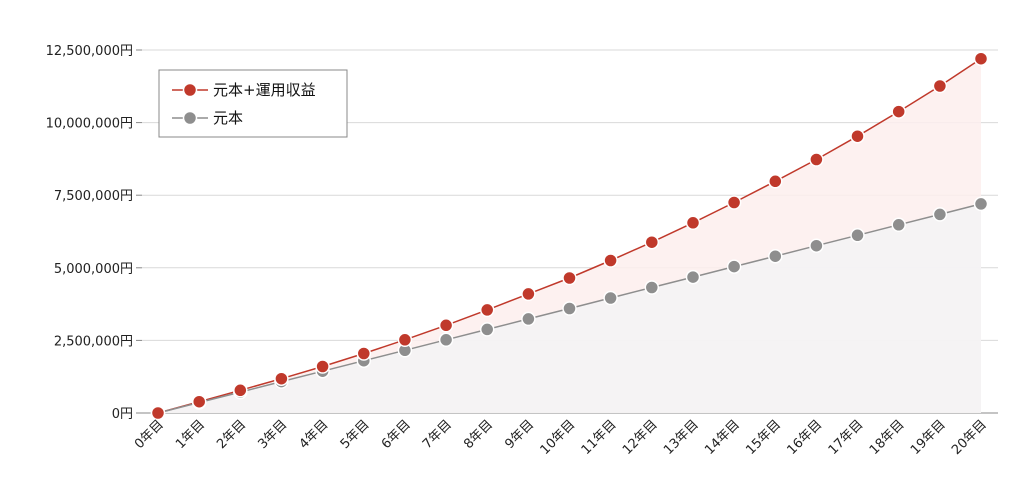  Describe the element at coordinates (190, 434) in the screenshot. I see `x-tick-label: 1年目` at that location.